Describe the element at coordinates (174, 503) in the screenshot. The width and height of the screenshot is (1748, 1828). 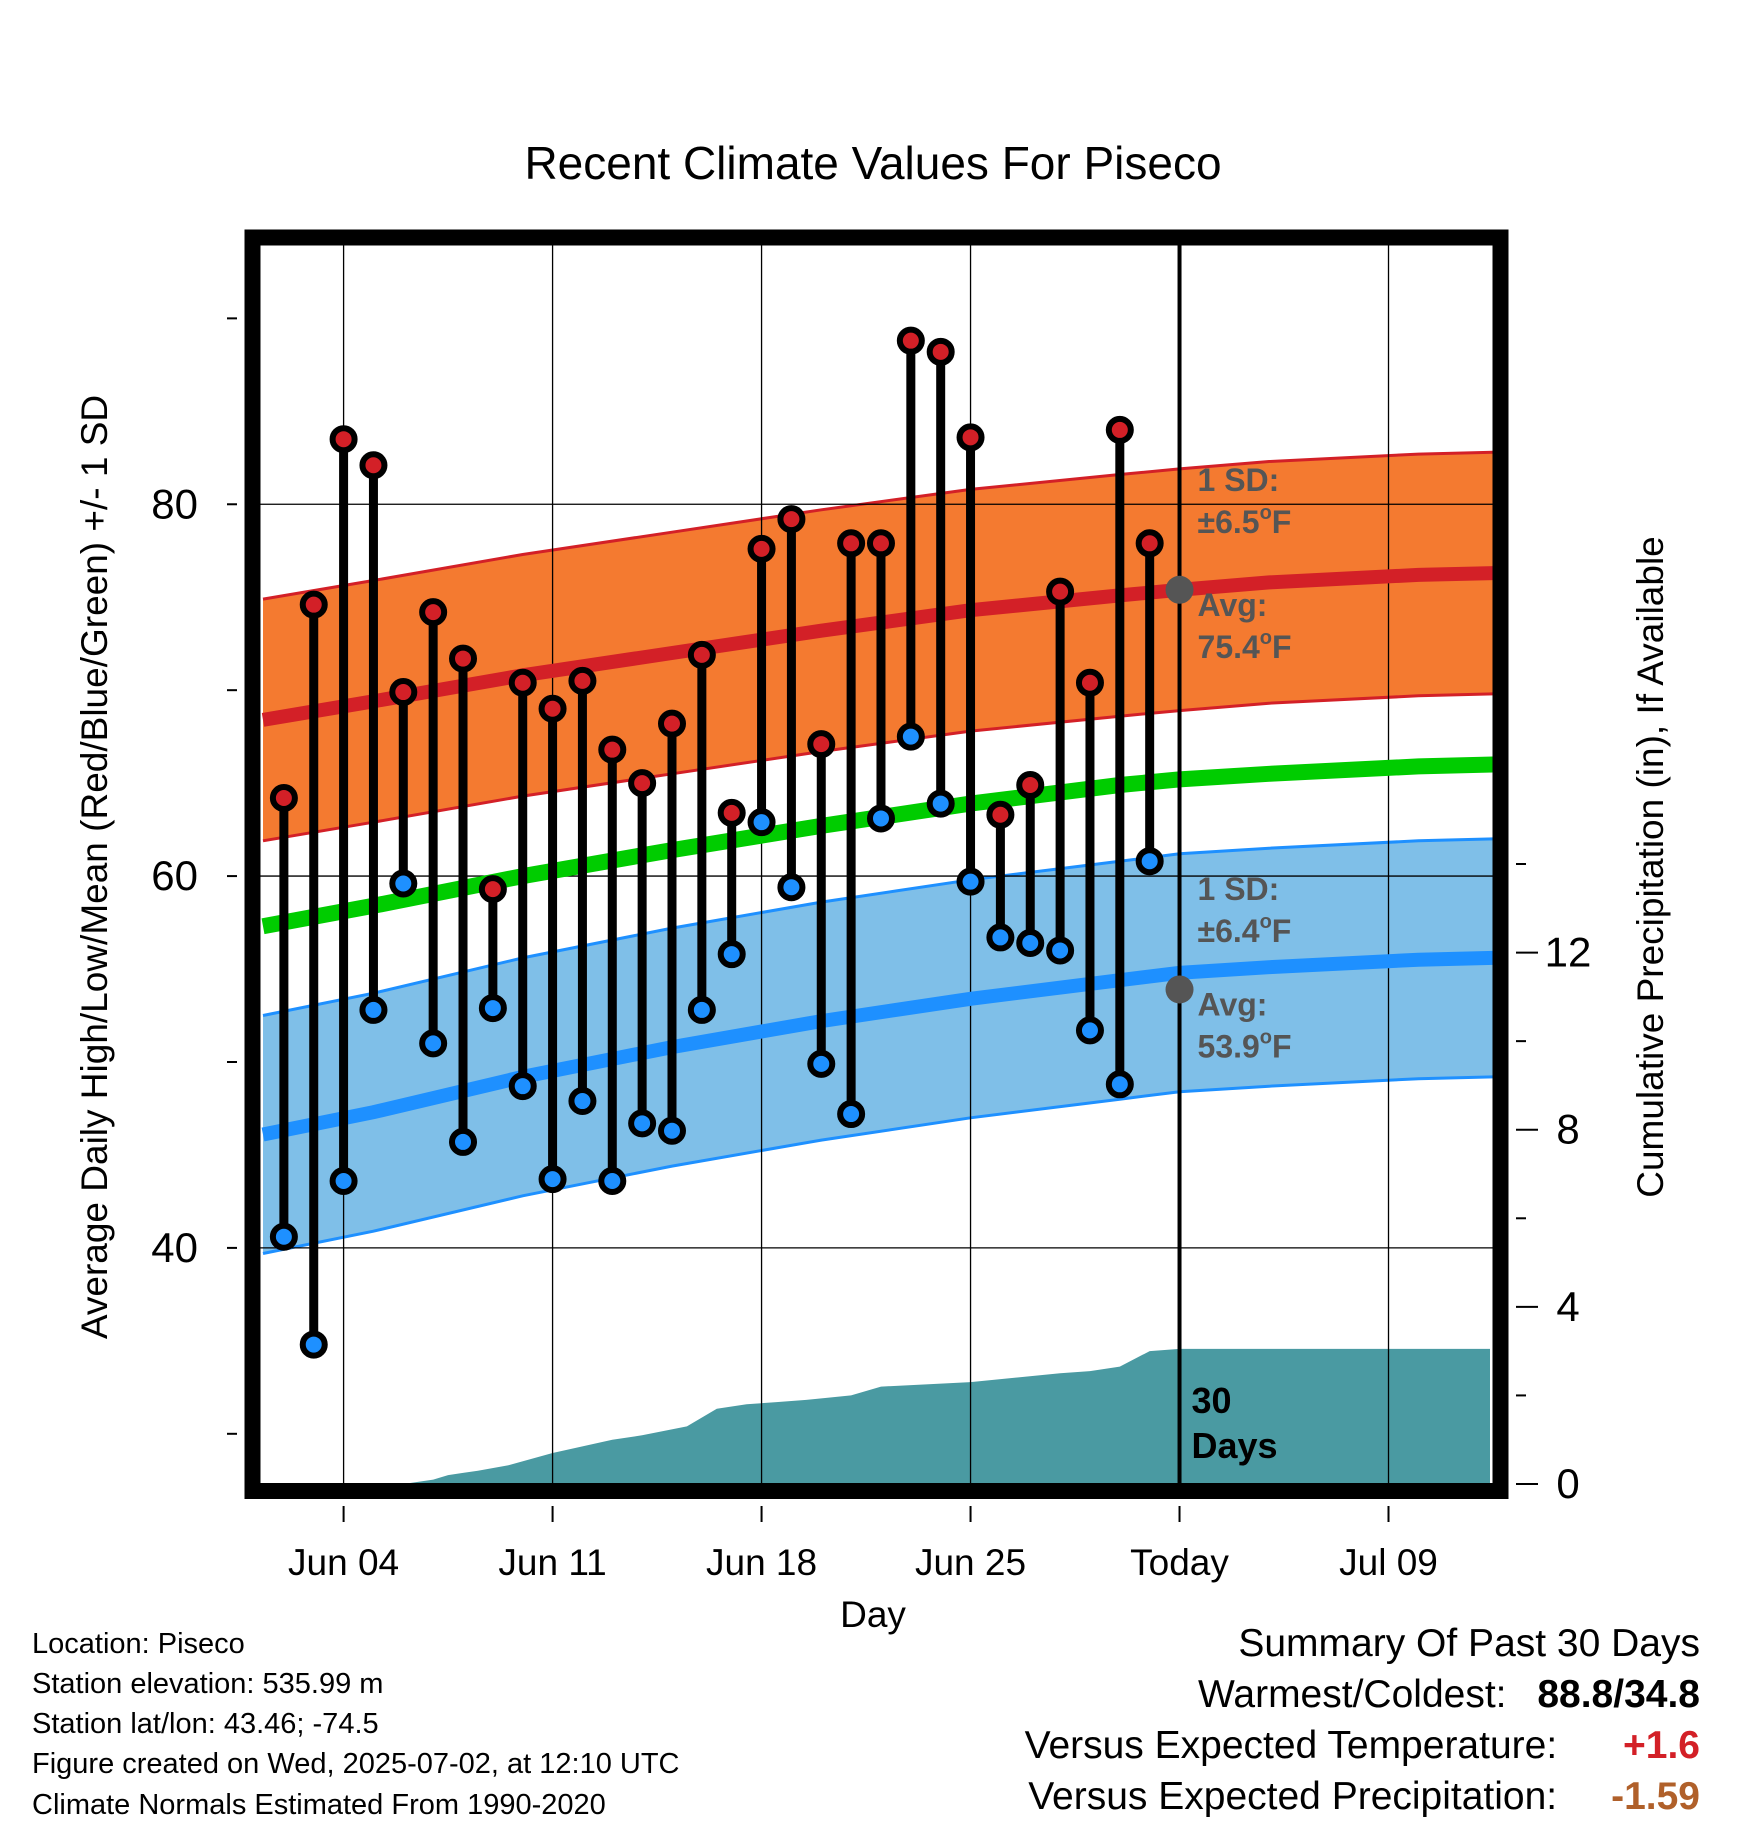
I see `y-tick-label: 80` at that location.